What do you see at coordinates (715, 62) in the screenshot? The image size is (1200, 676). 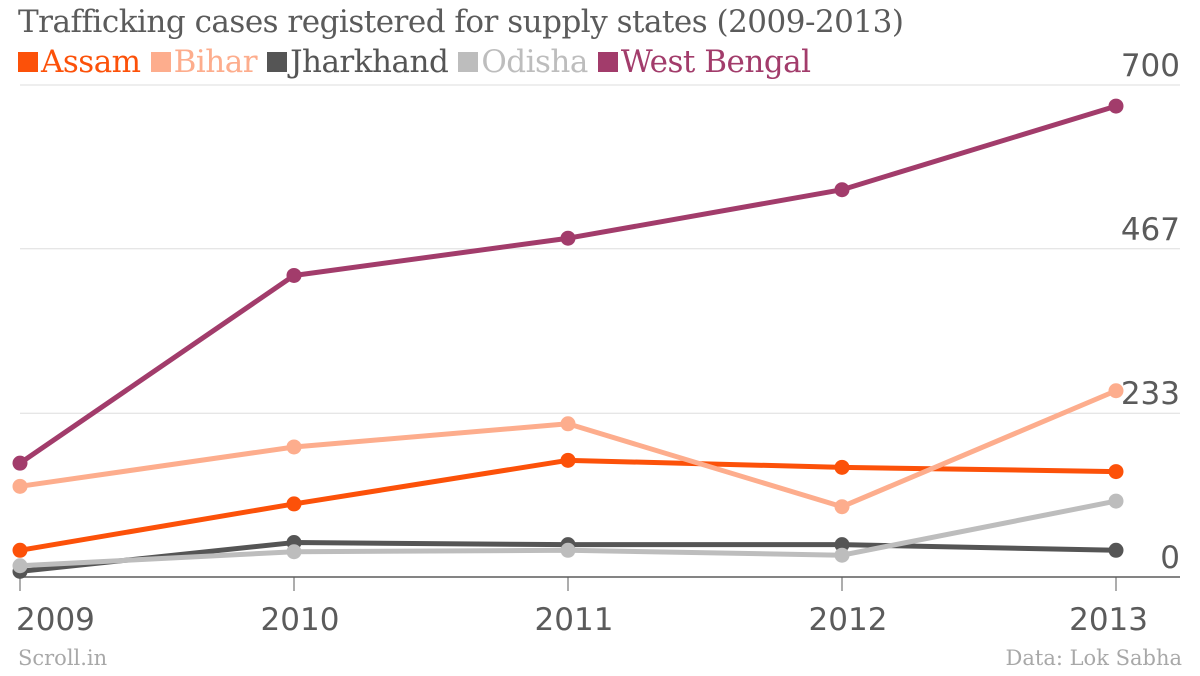 I see `legend-label: West Bengal` at bounding box center [715, 62].